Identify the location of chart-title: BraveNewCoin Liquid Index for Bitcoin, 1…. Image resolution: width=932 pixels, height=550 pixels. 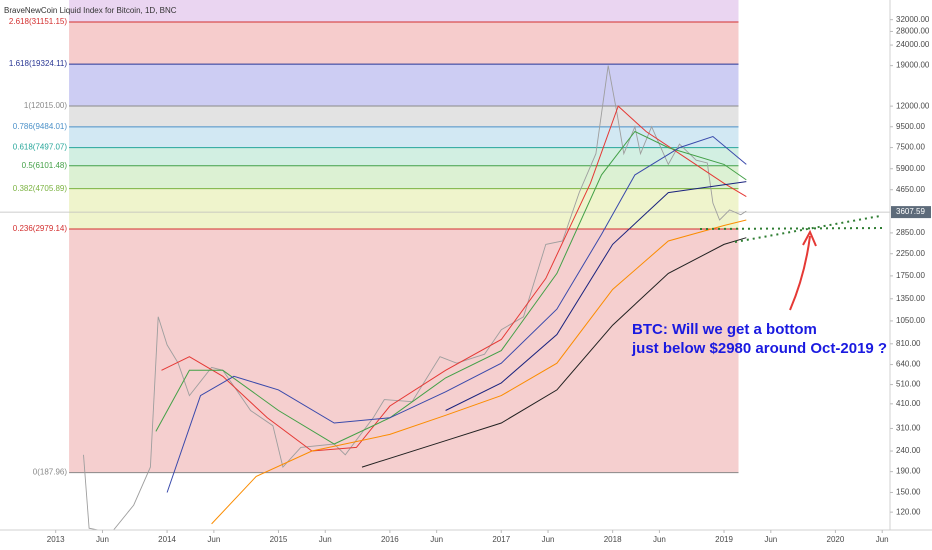
(90, 10).